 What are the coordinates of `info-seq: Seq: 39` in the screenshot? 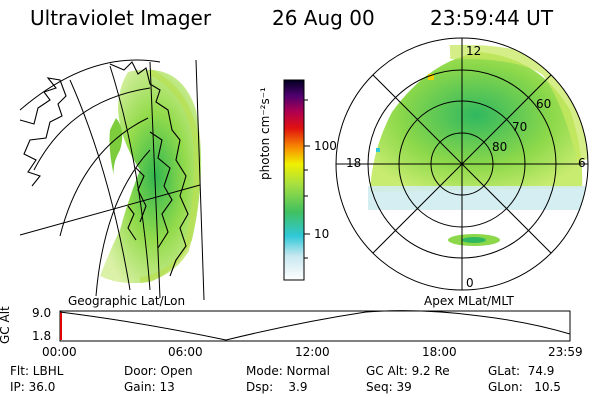 It's located at (389, 387).